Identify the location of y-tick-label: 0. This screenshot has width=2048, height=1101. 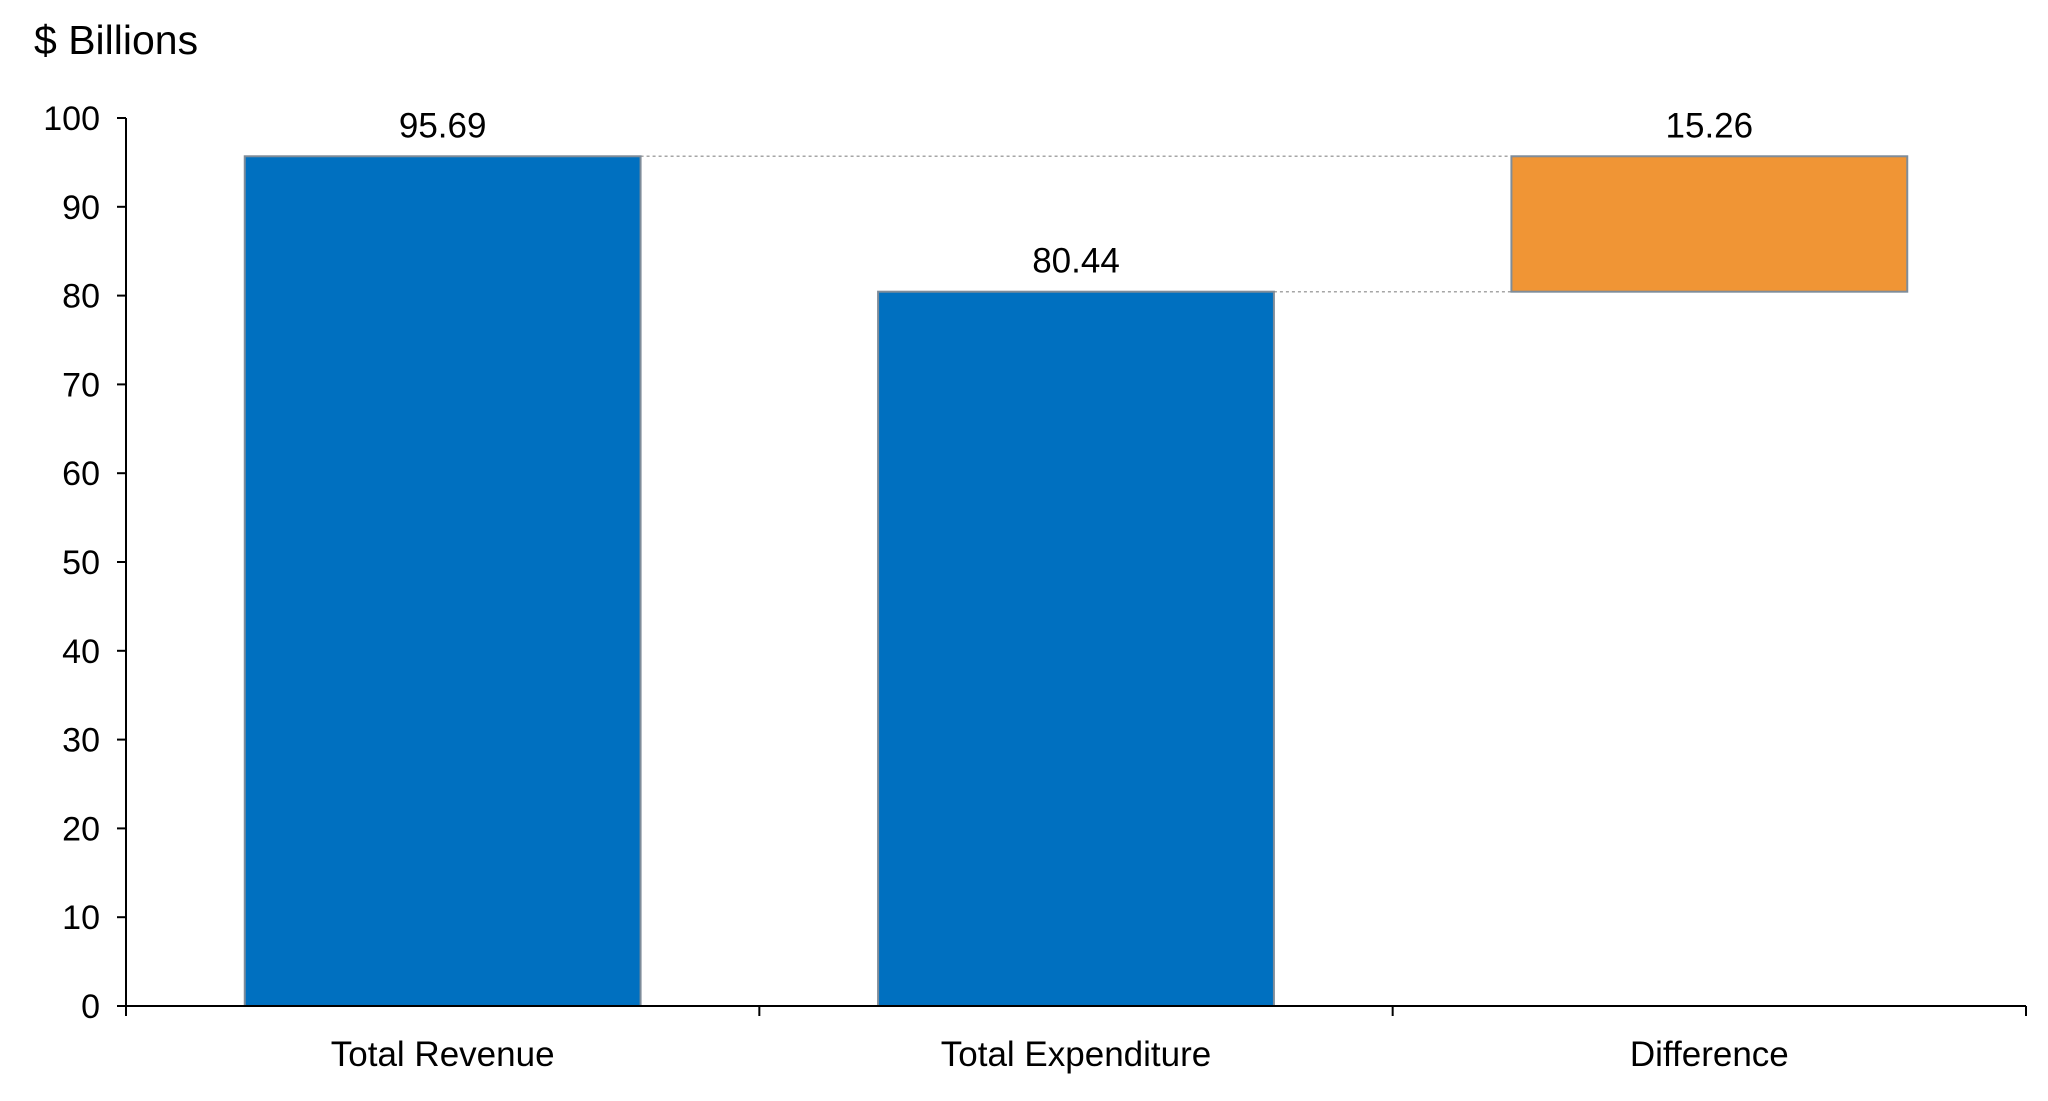
(90, 1007).